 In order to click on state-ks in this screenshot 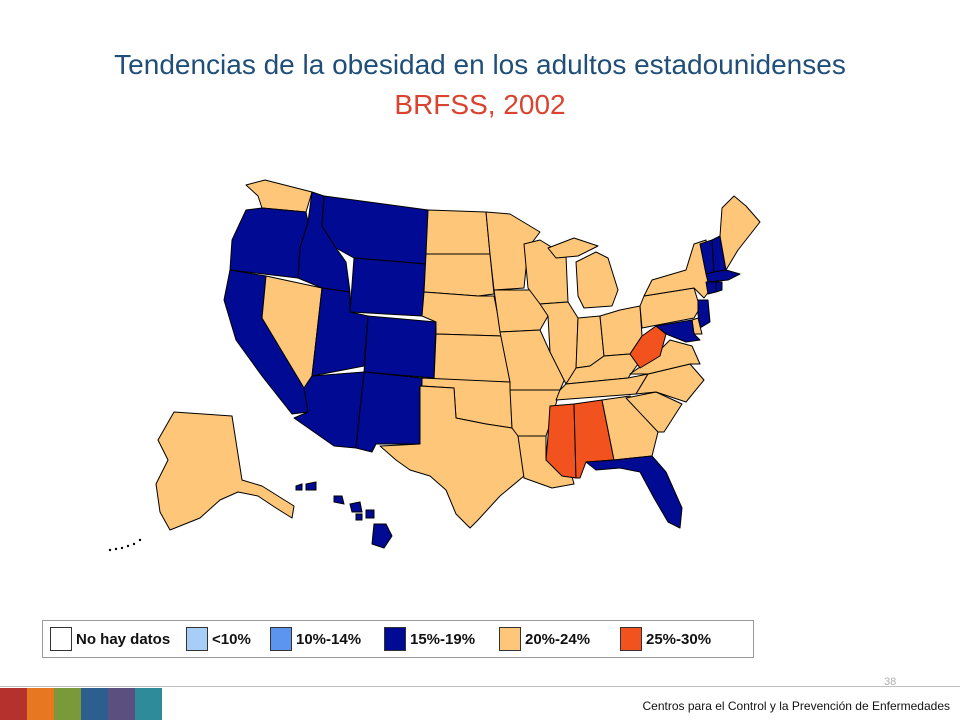, I will do `click(472, 358)`.